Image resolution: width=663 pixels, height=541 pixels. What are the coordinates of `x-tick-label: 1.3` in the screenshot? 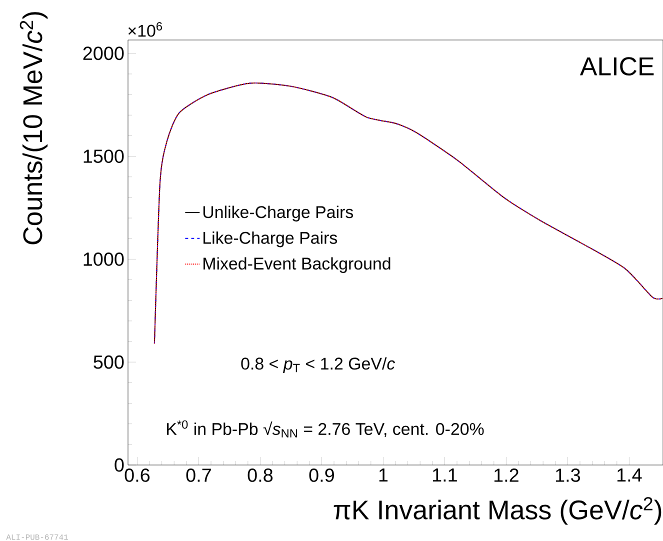 It's located at (568, 475).